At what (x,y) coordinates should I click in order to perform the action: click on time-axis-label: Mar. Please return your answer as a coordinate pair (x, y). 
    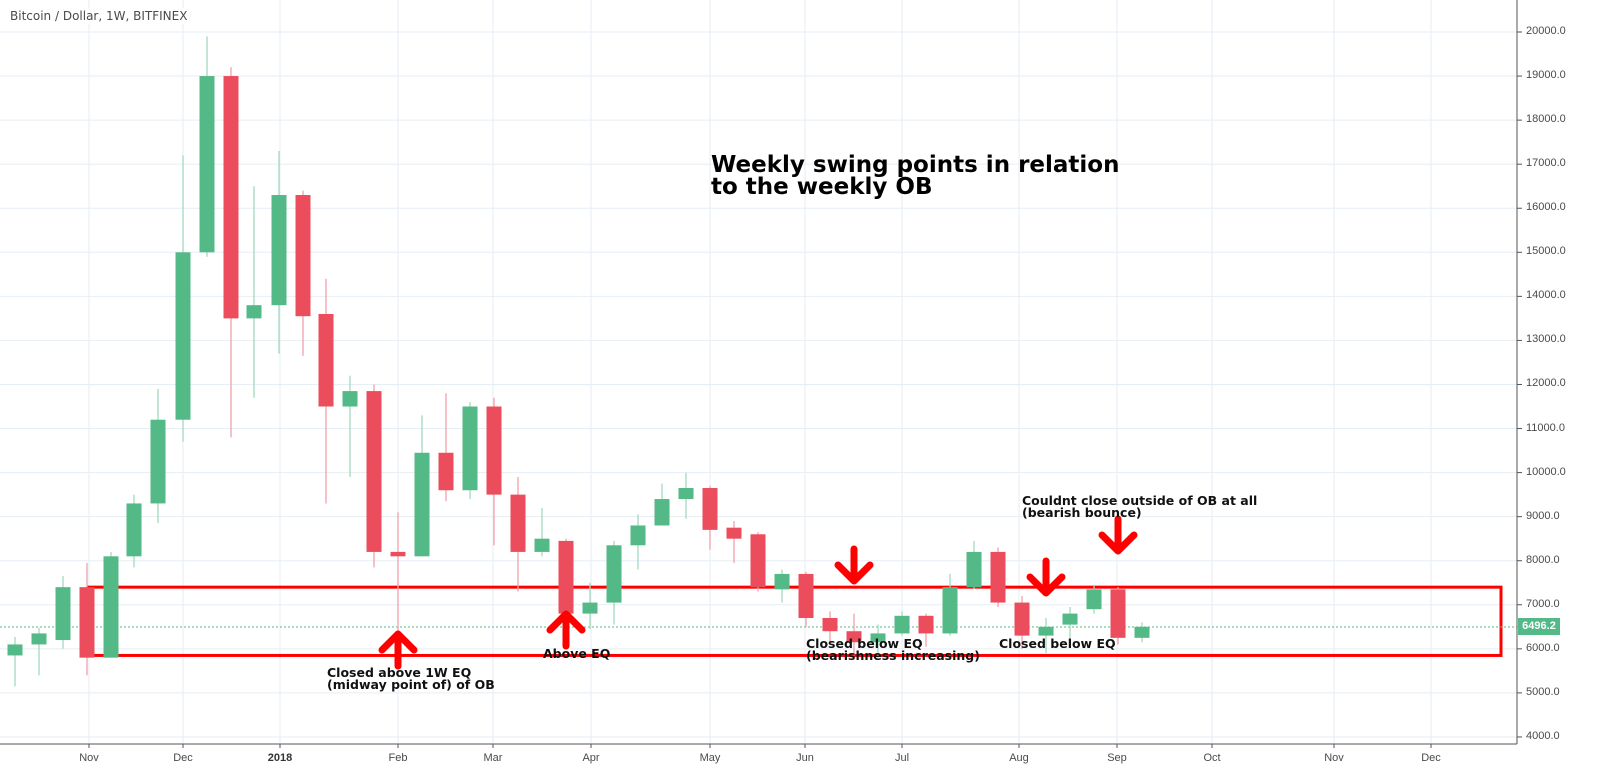
    Looking at the image, I should click on (493, 758).